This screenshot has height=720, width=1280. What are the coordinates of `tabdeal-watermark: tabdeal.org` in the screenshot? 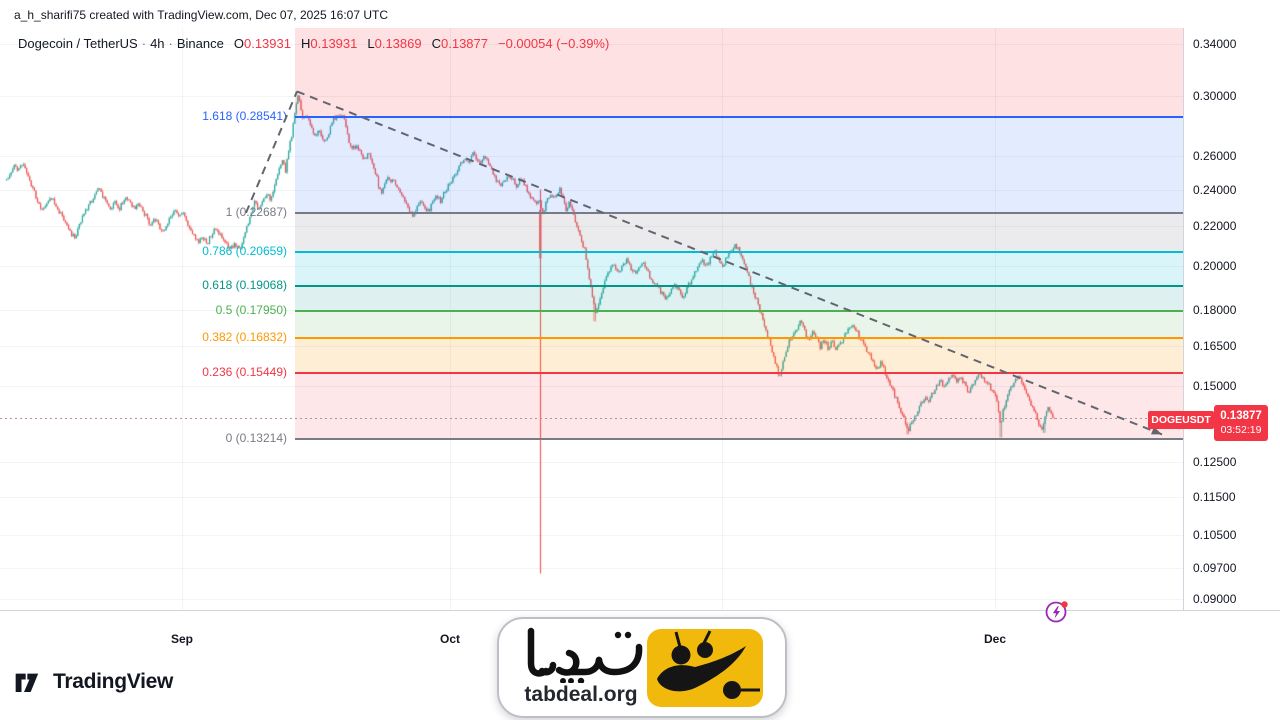 It's located at (642, 667).